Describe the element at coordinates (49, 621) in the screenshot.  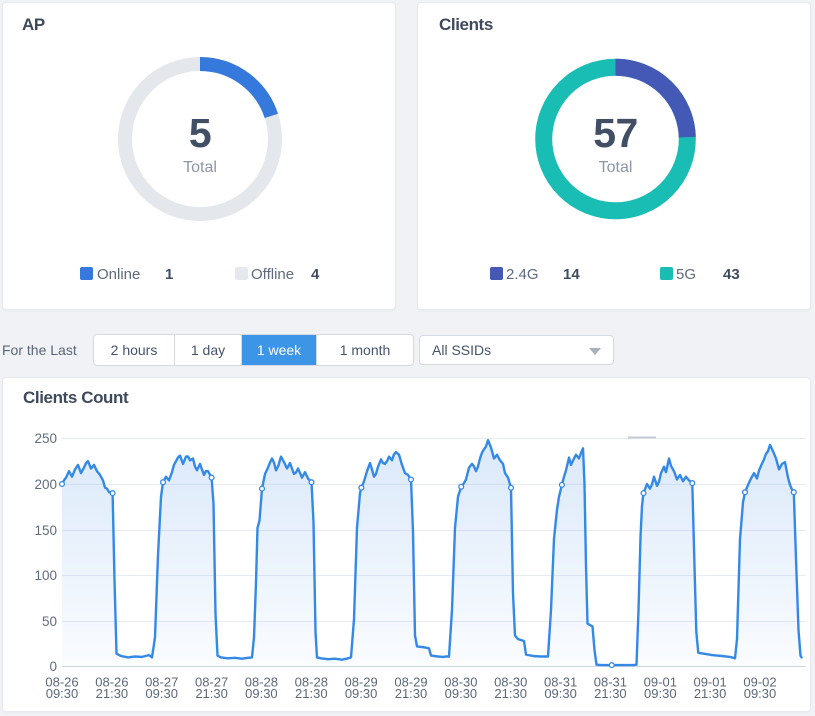
I see `svg-text: 50` at that location.